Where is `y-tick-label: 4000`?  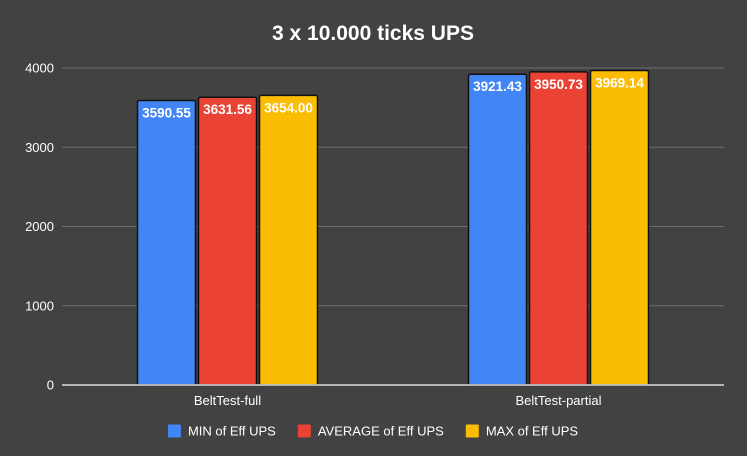
y-tick-label: 4000 is located at coordinates (39, 68).